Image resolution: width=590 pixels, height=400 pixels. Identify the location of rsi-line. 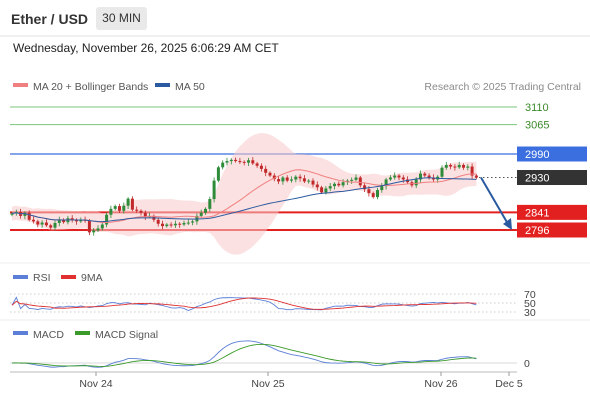
(244, 304).